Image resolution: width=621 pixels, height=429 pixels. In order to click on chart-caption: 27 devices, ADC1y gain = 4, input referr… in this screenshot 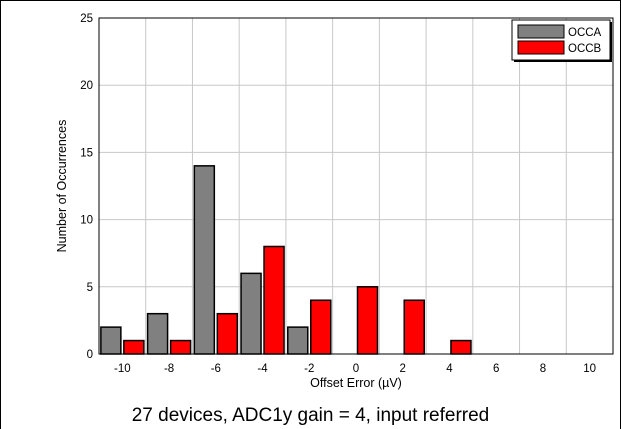, I will do `click(310, 415)`.